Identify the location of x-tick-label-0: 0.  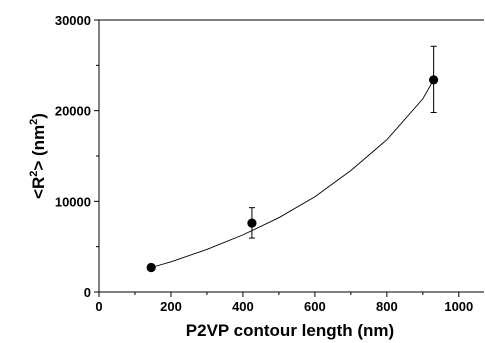
(98, 306).